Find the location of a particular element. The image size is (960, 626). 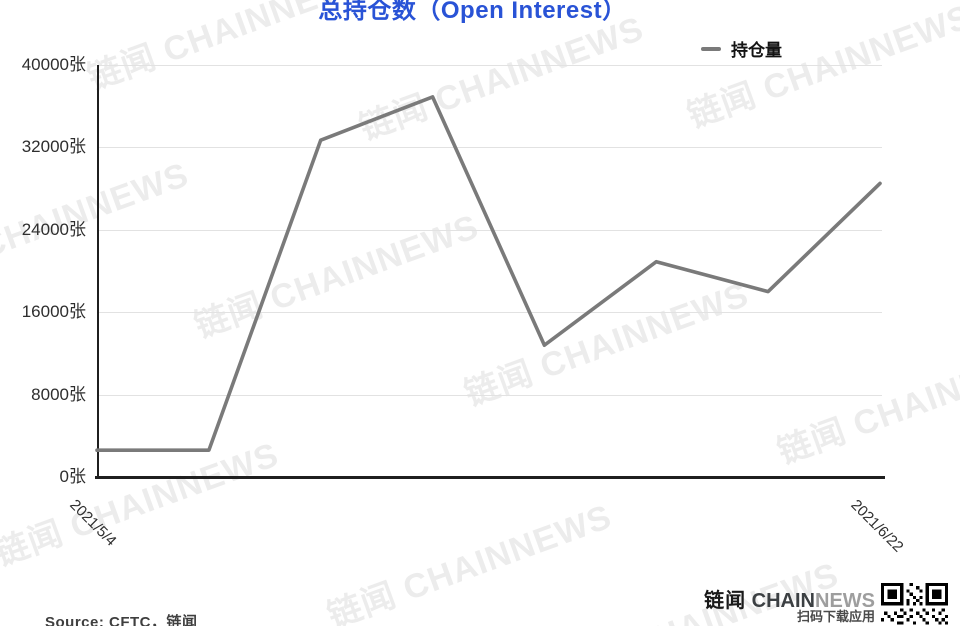

download-tagline: 扫码下载应用 is located at coordinates (835, 616).